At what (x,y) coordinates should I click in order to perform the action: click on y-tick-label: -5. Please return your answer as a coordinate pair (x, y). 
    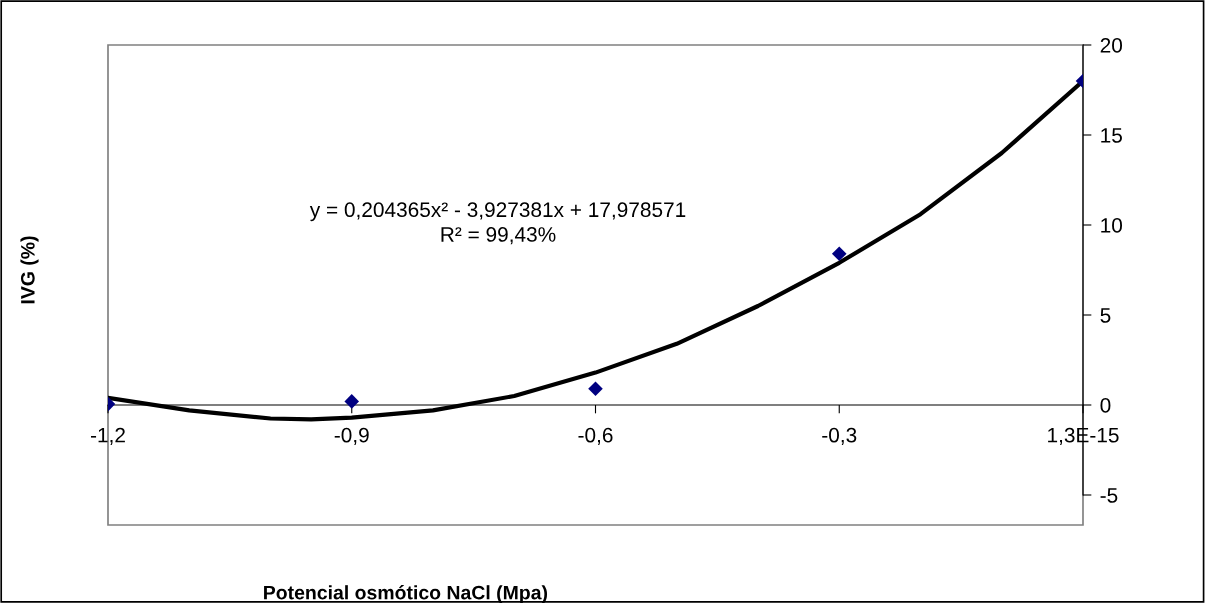
    Looking at the image, I should click on (1109, 495).